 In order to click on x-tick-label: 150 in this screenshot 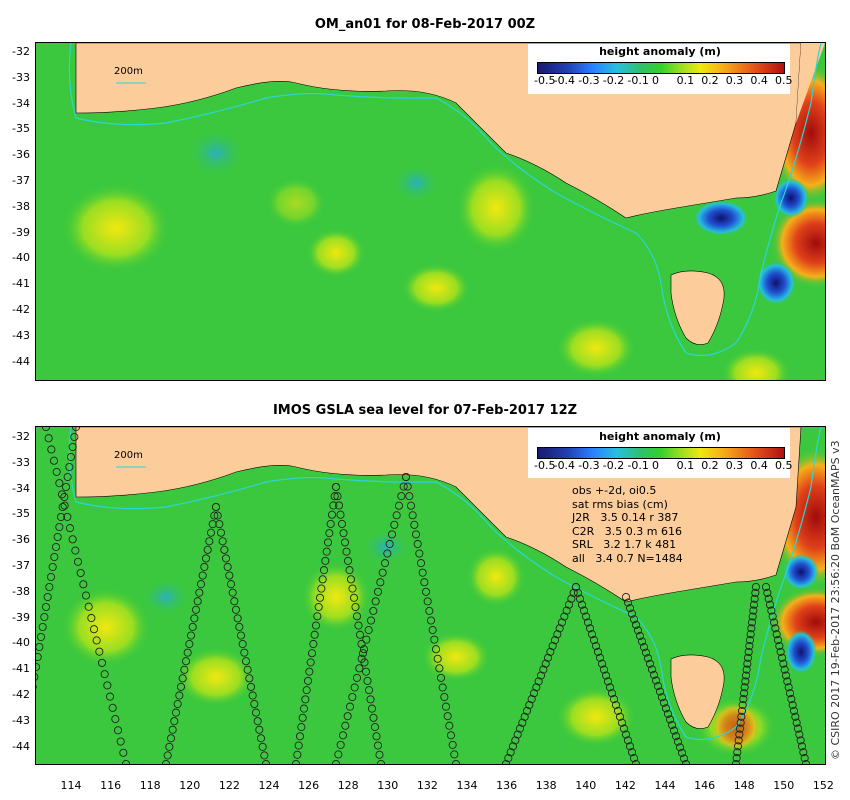, I will do `click(784, 785)`.